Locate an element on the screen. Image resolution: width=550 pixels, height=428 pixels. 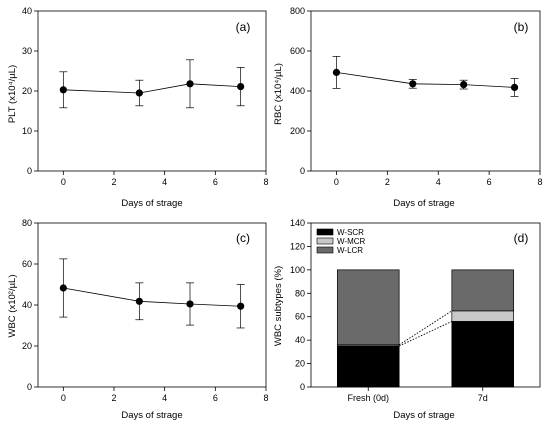
panel-a-xtick-label-2: 4 is located at coordinates (164, 182).